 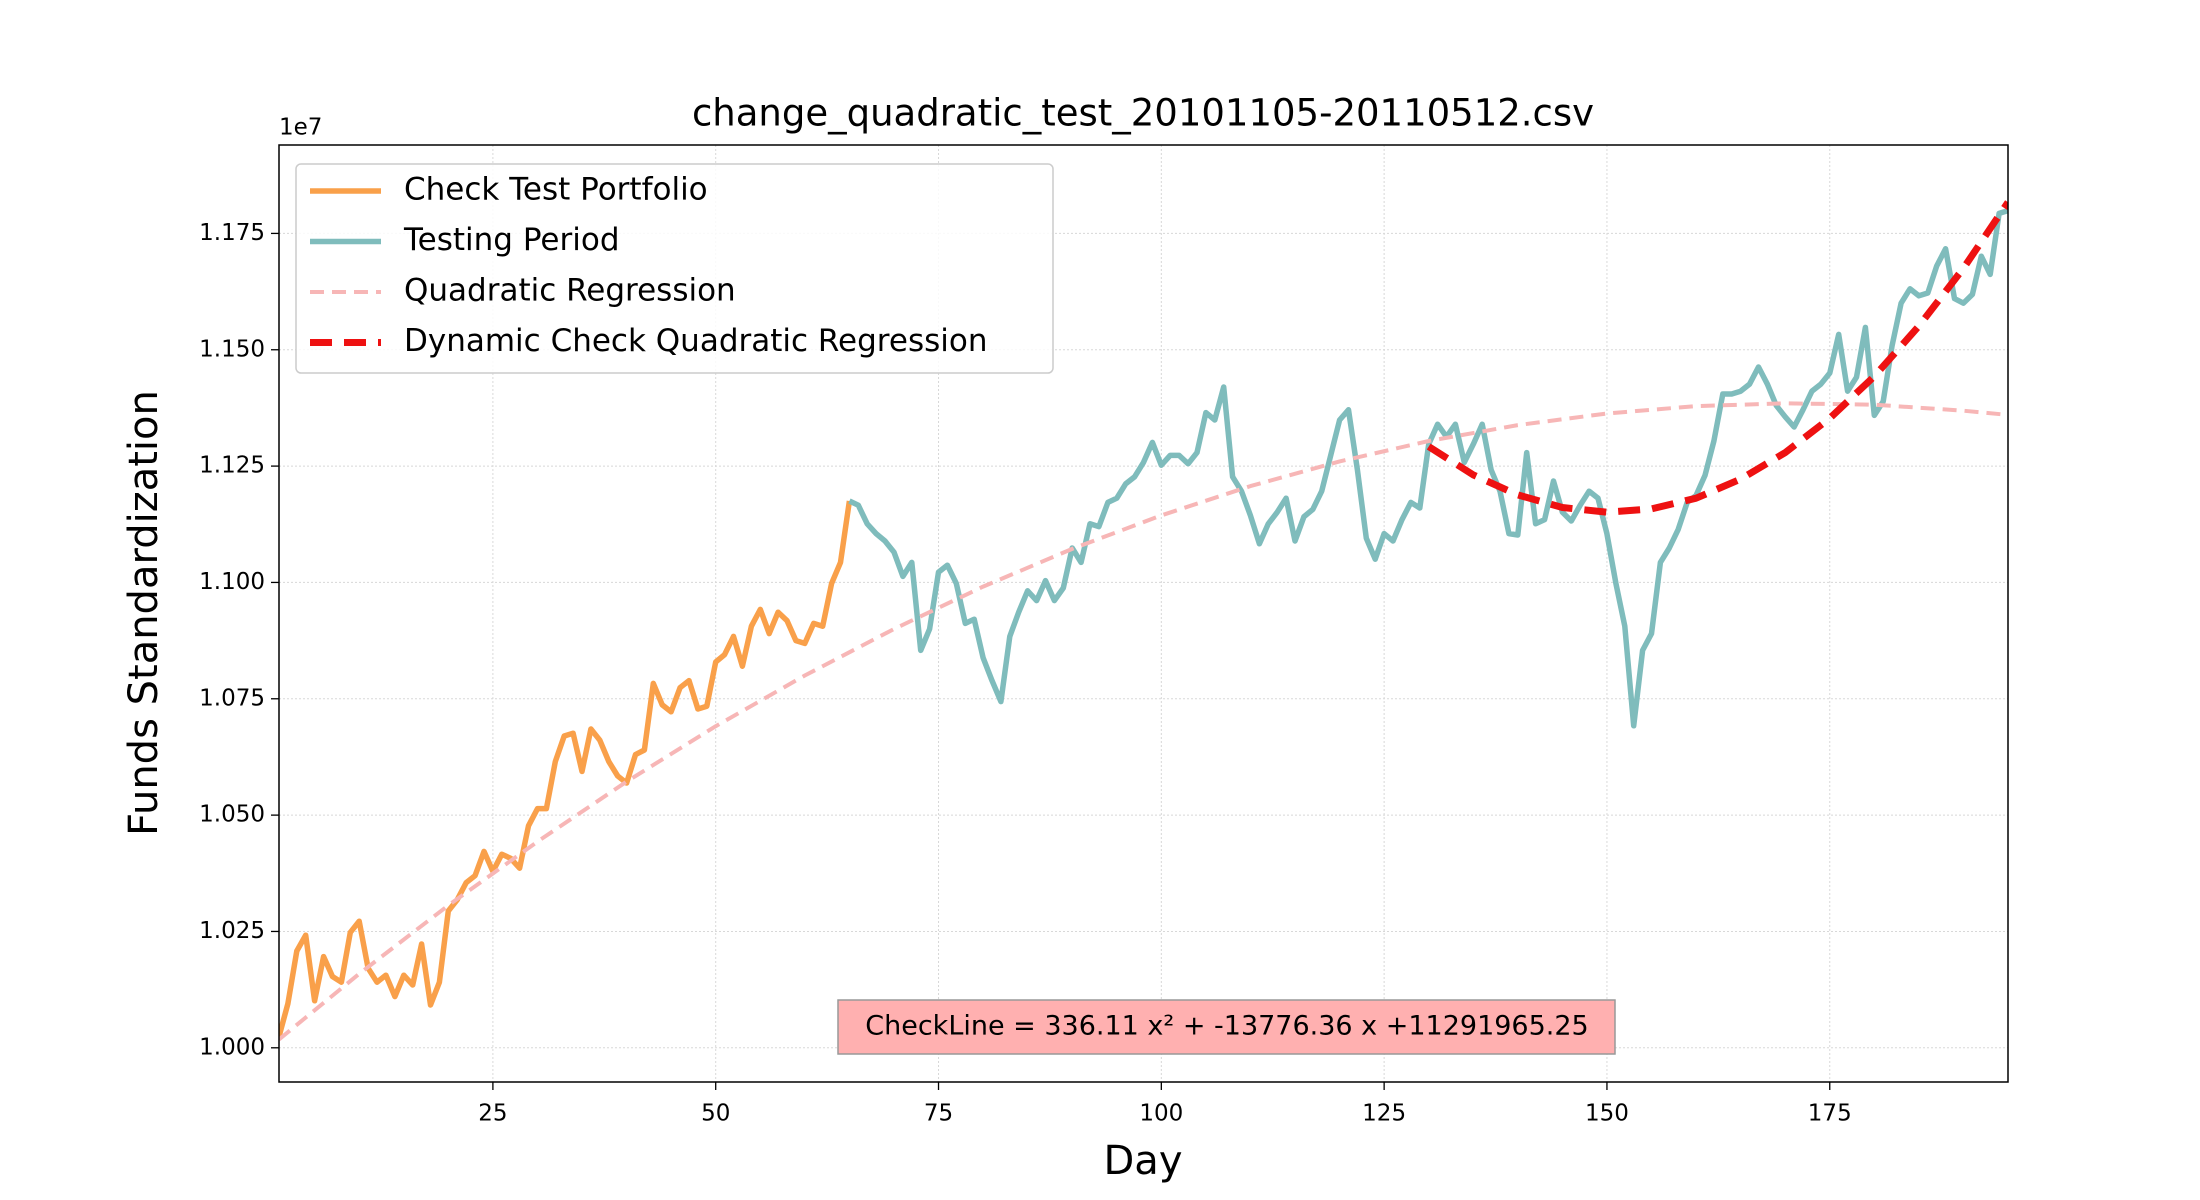 I want to click on legend-label: Quadratic Regression, so click(x=570, y=291).